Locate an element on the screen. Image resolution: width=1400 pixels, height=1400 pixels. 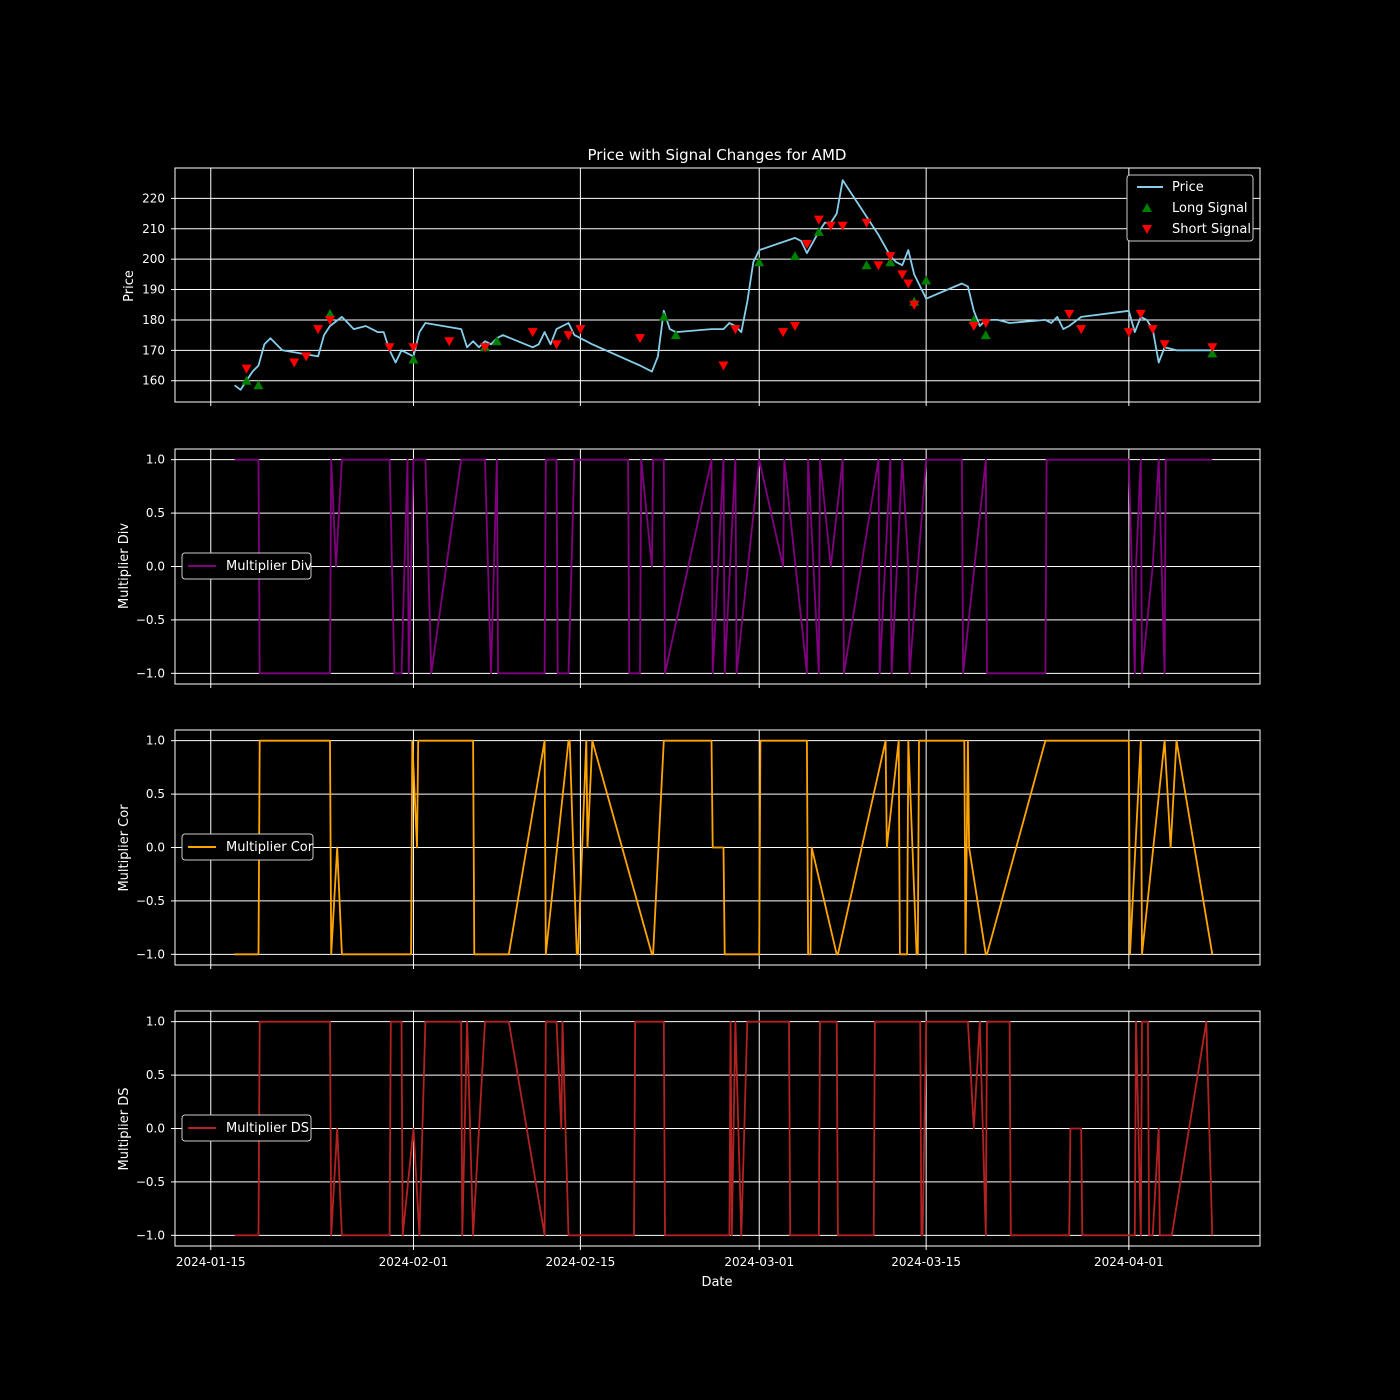
cor-ylabel: Multiplier Cor is located at coordinates (124, 848).